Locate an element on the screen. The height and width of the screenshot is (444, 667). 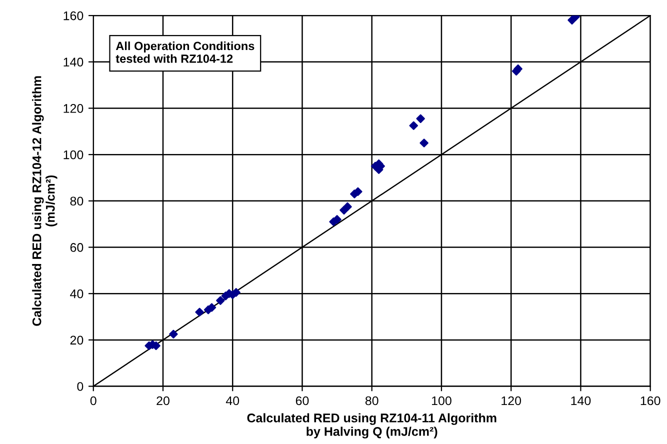
x-tick-label: 60 is located at coordinates (302, 401).